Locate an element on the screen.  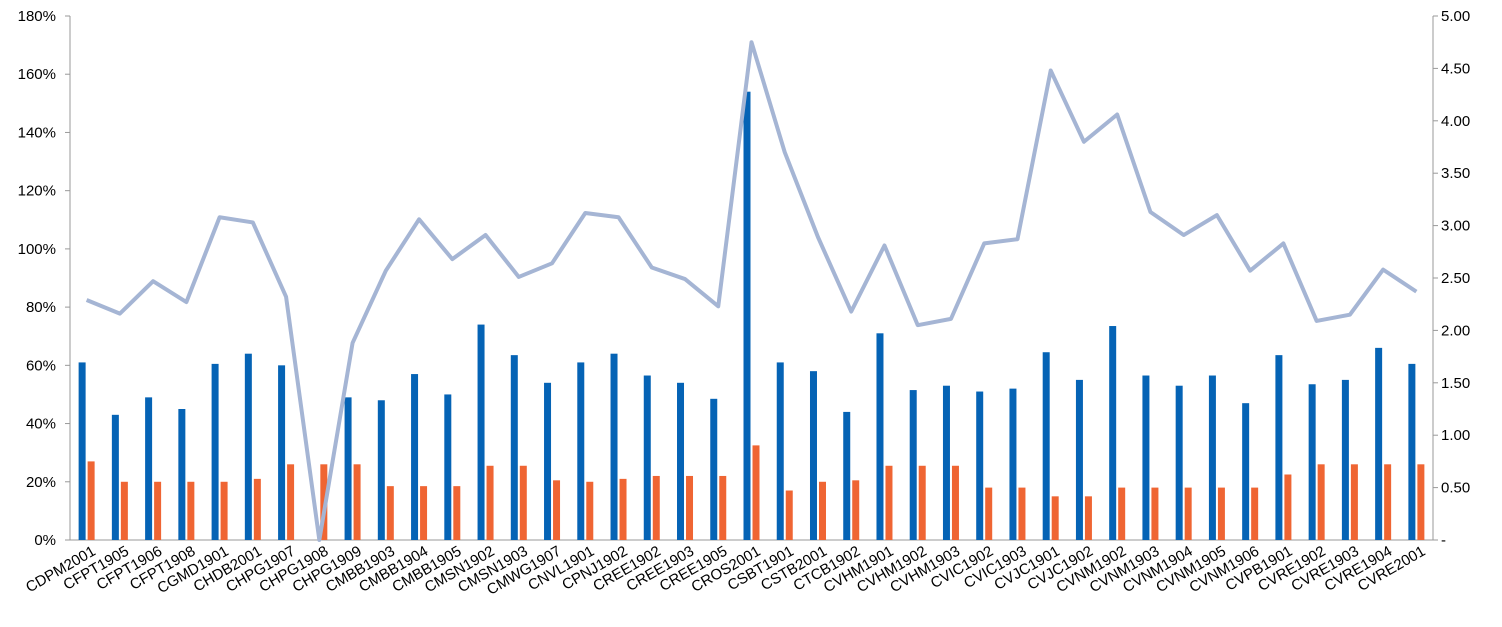
y-tick-label: 60% is located at coordinates (41, 365).